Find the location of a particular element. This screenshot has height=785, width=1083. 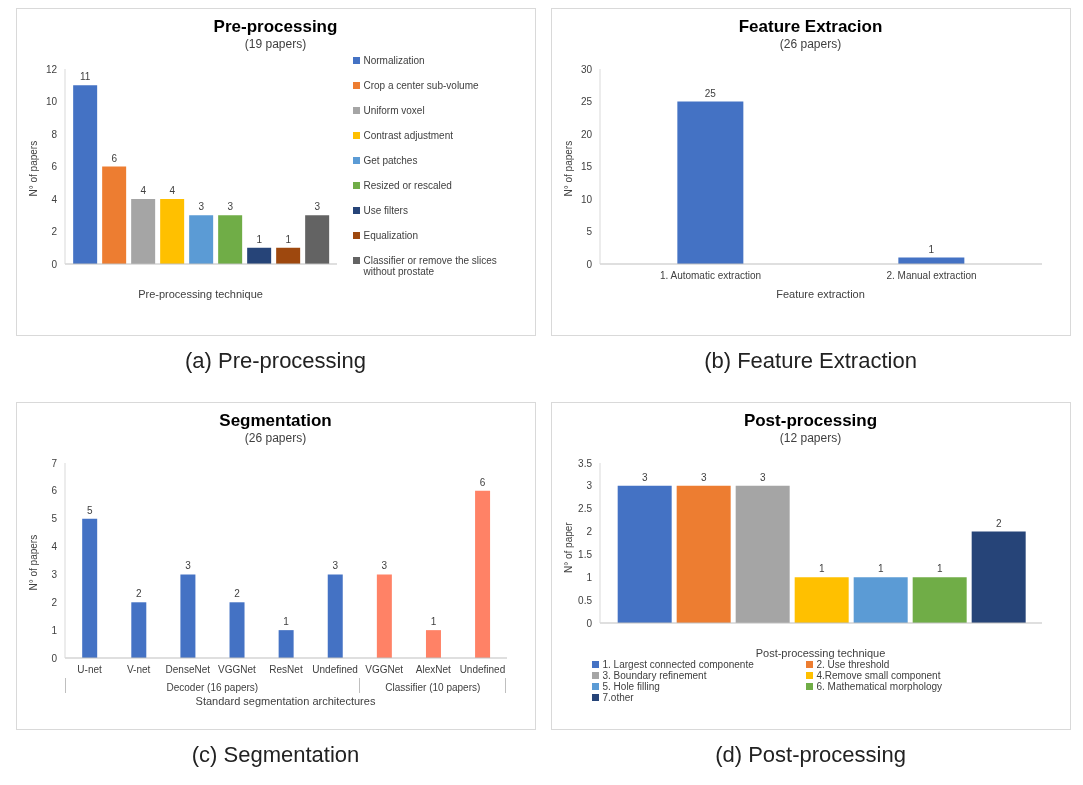

x-tick-label: DenseNet is located at coordinates (187, 670).